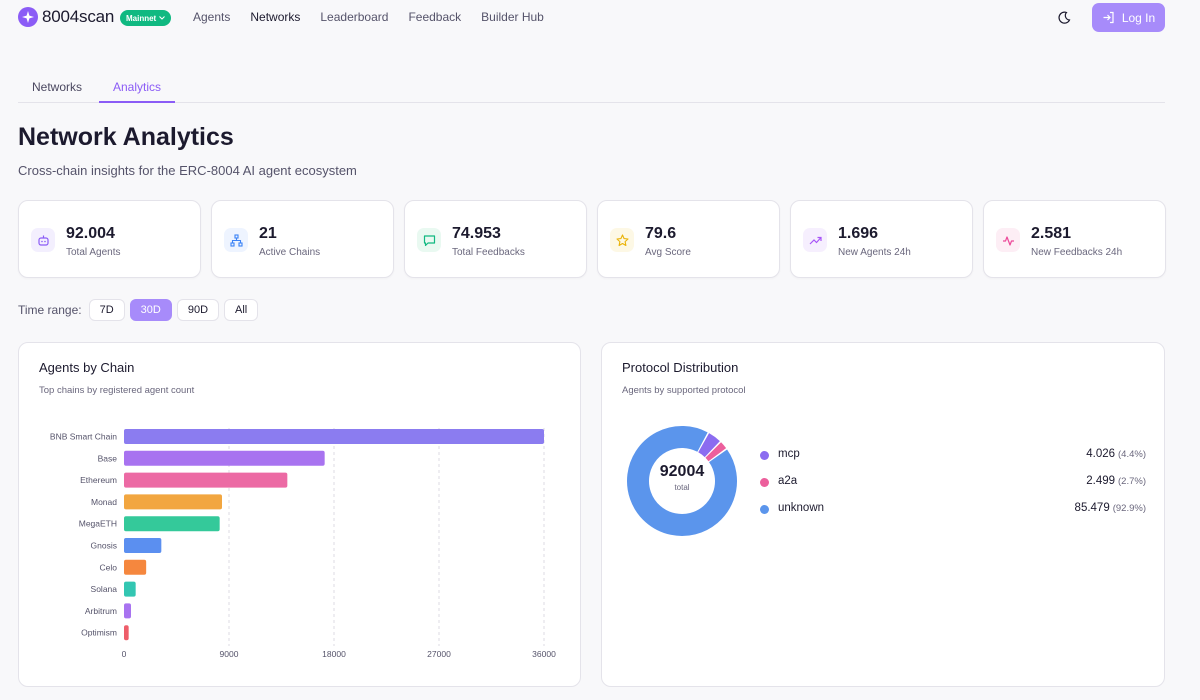 The image size is (1200, 700). I want to click on tab-networks: Networks, so click(57, 87).